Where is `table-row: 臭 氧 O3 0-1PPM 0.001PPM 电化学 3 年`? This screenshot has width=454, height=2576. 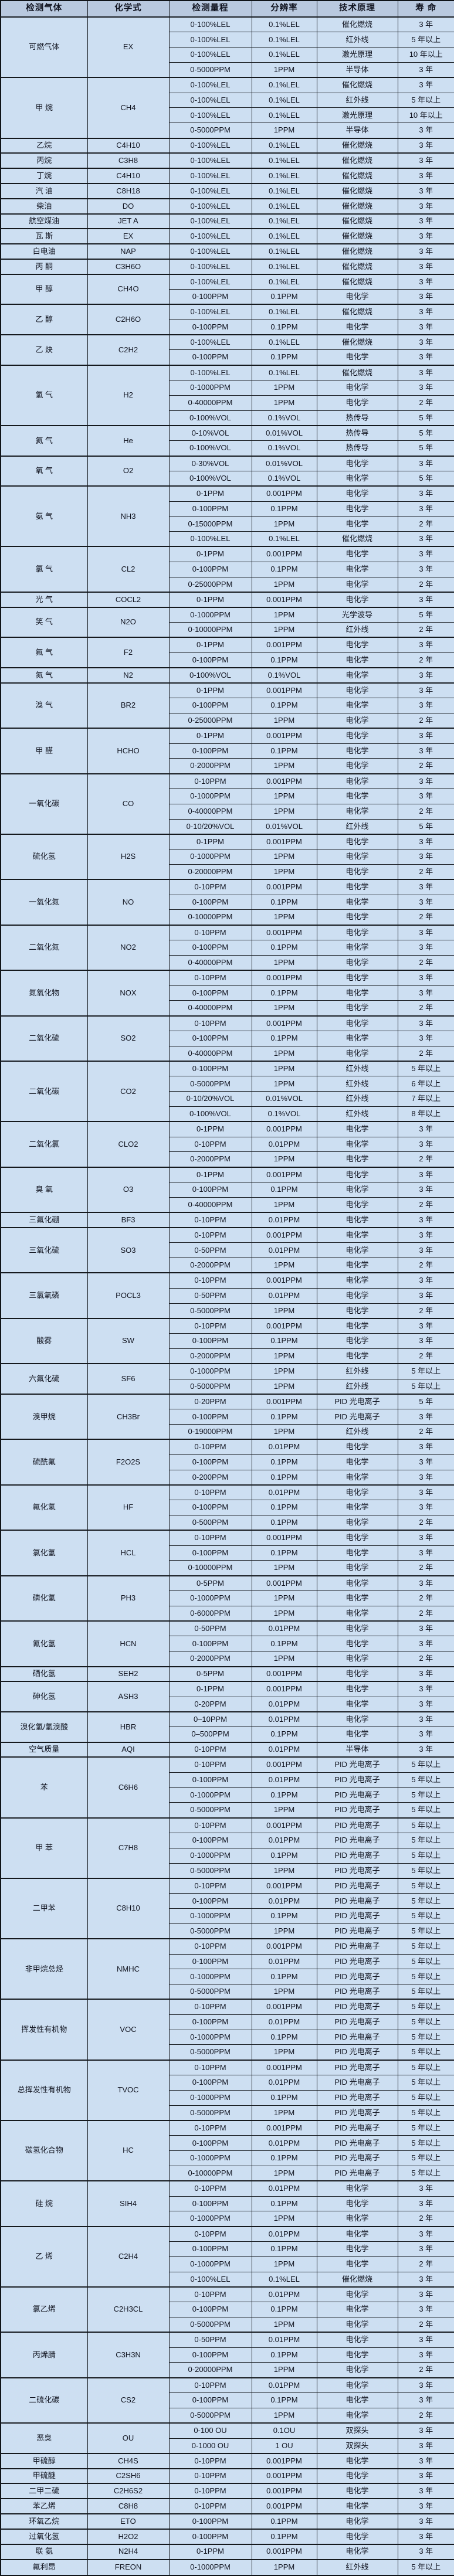
table-row: 臭 氧 O3 0-1PPM 0.001PPM 电化学 3 年 is located at coordinates (227, 1190).